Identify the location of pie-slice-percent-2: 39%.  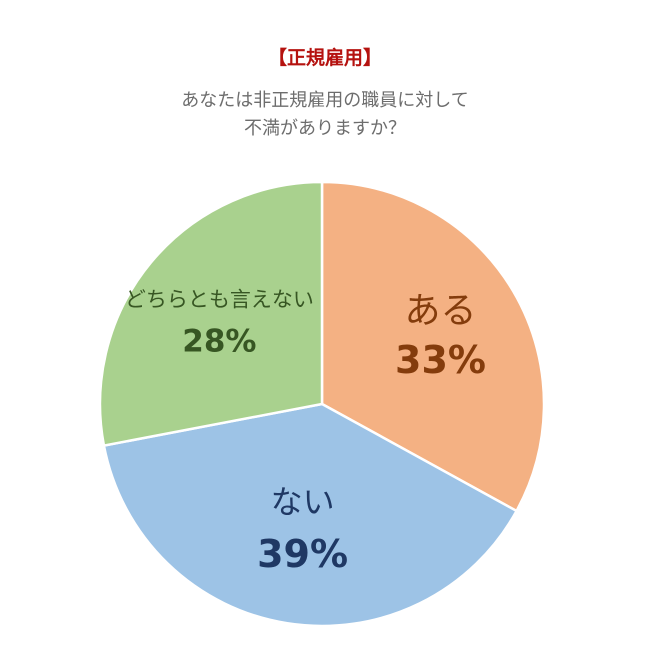
(302, 554).